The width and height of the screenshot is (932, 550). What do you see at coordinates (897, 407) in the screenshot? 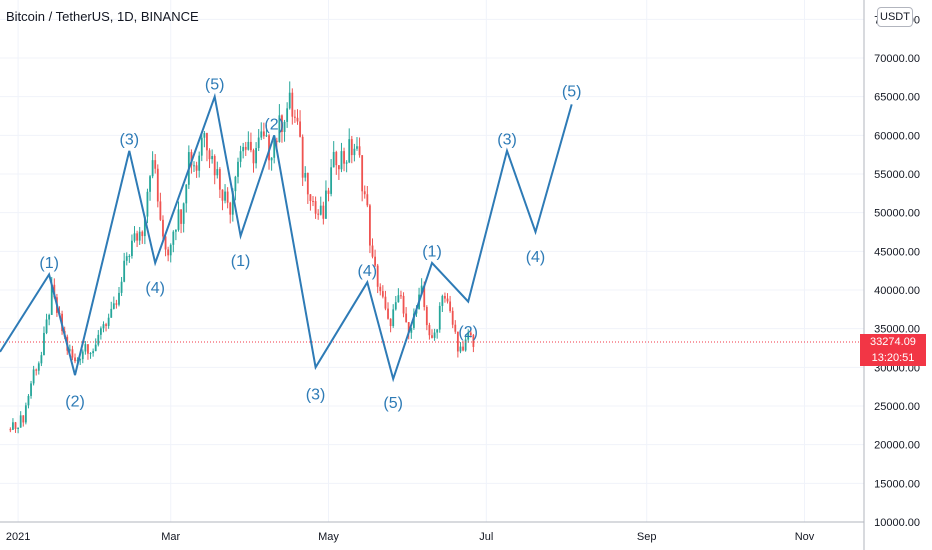
I see `price-tick-label: 25000.00` at bounding box center [897, 407].